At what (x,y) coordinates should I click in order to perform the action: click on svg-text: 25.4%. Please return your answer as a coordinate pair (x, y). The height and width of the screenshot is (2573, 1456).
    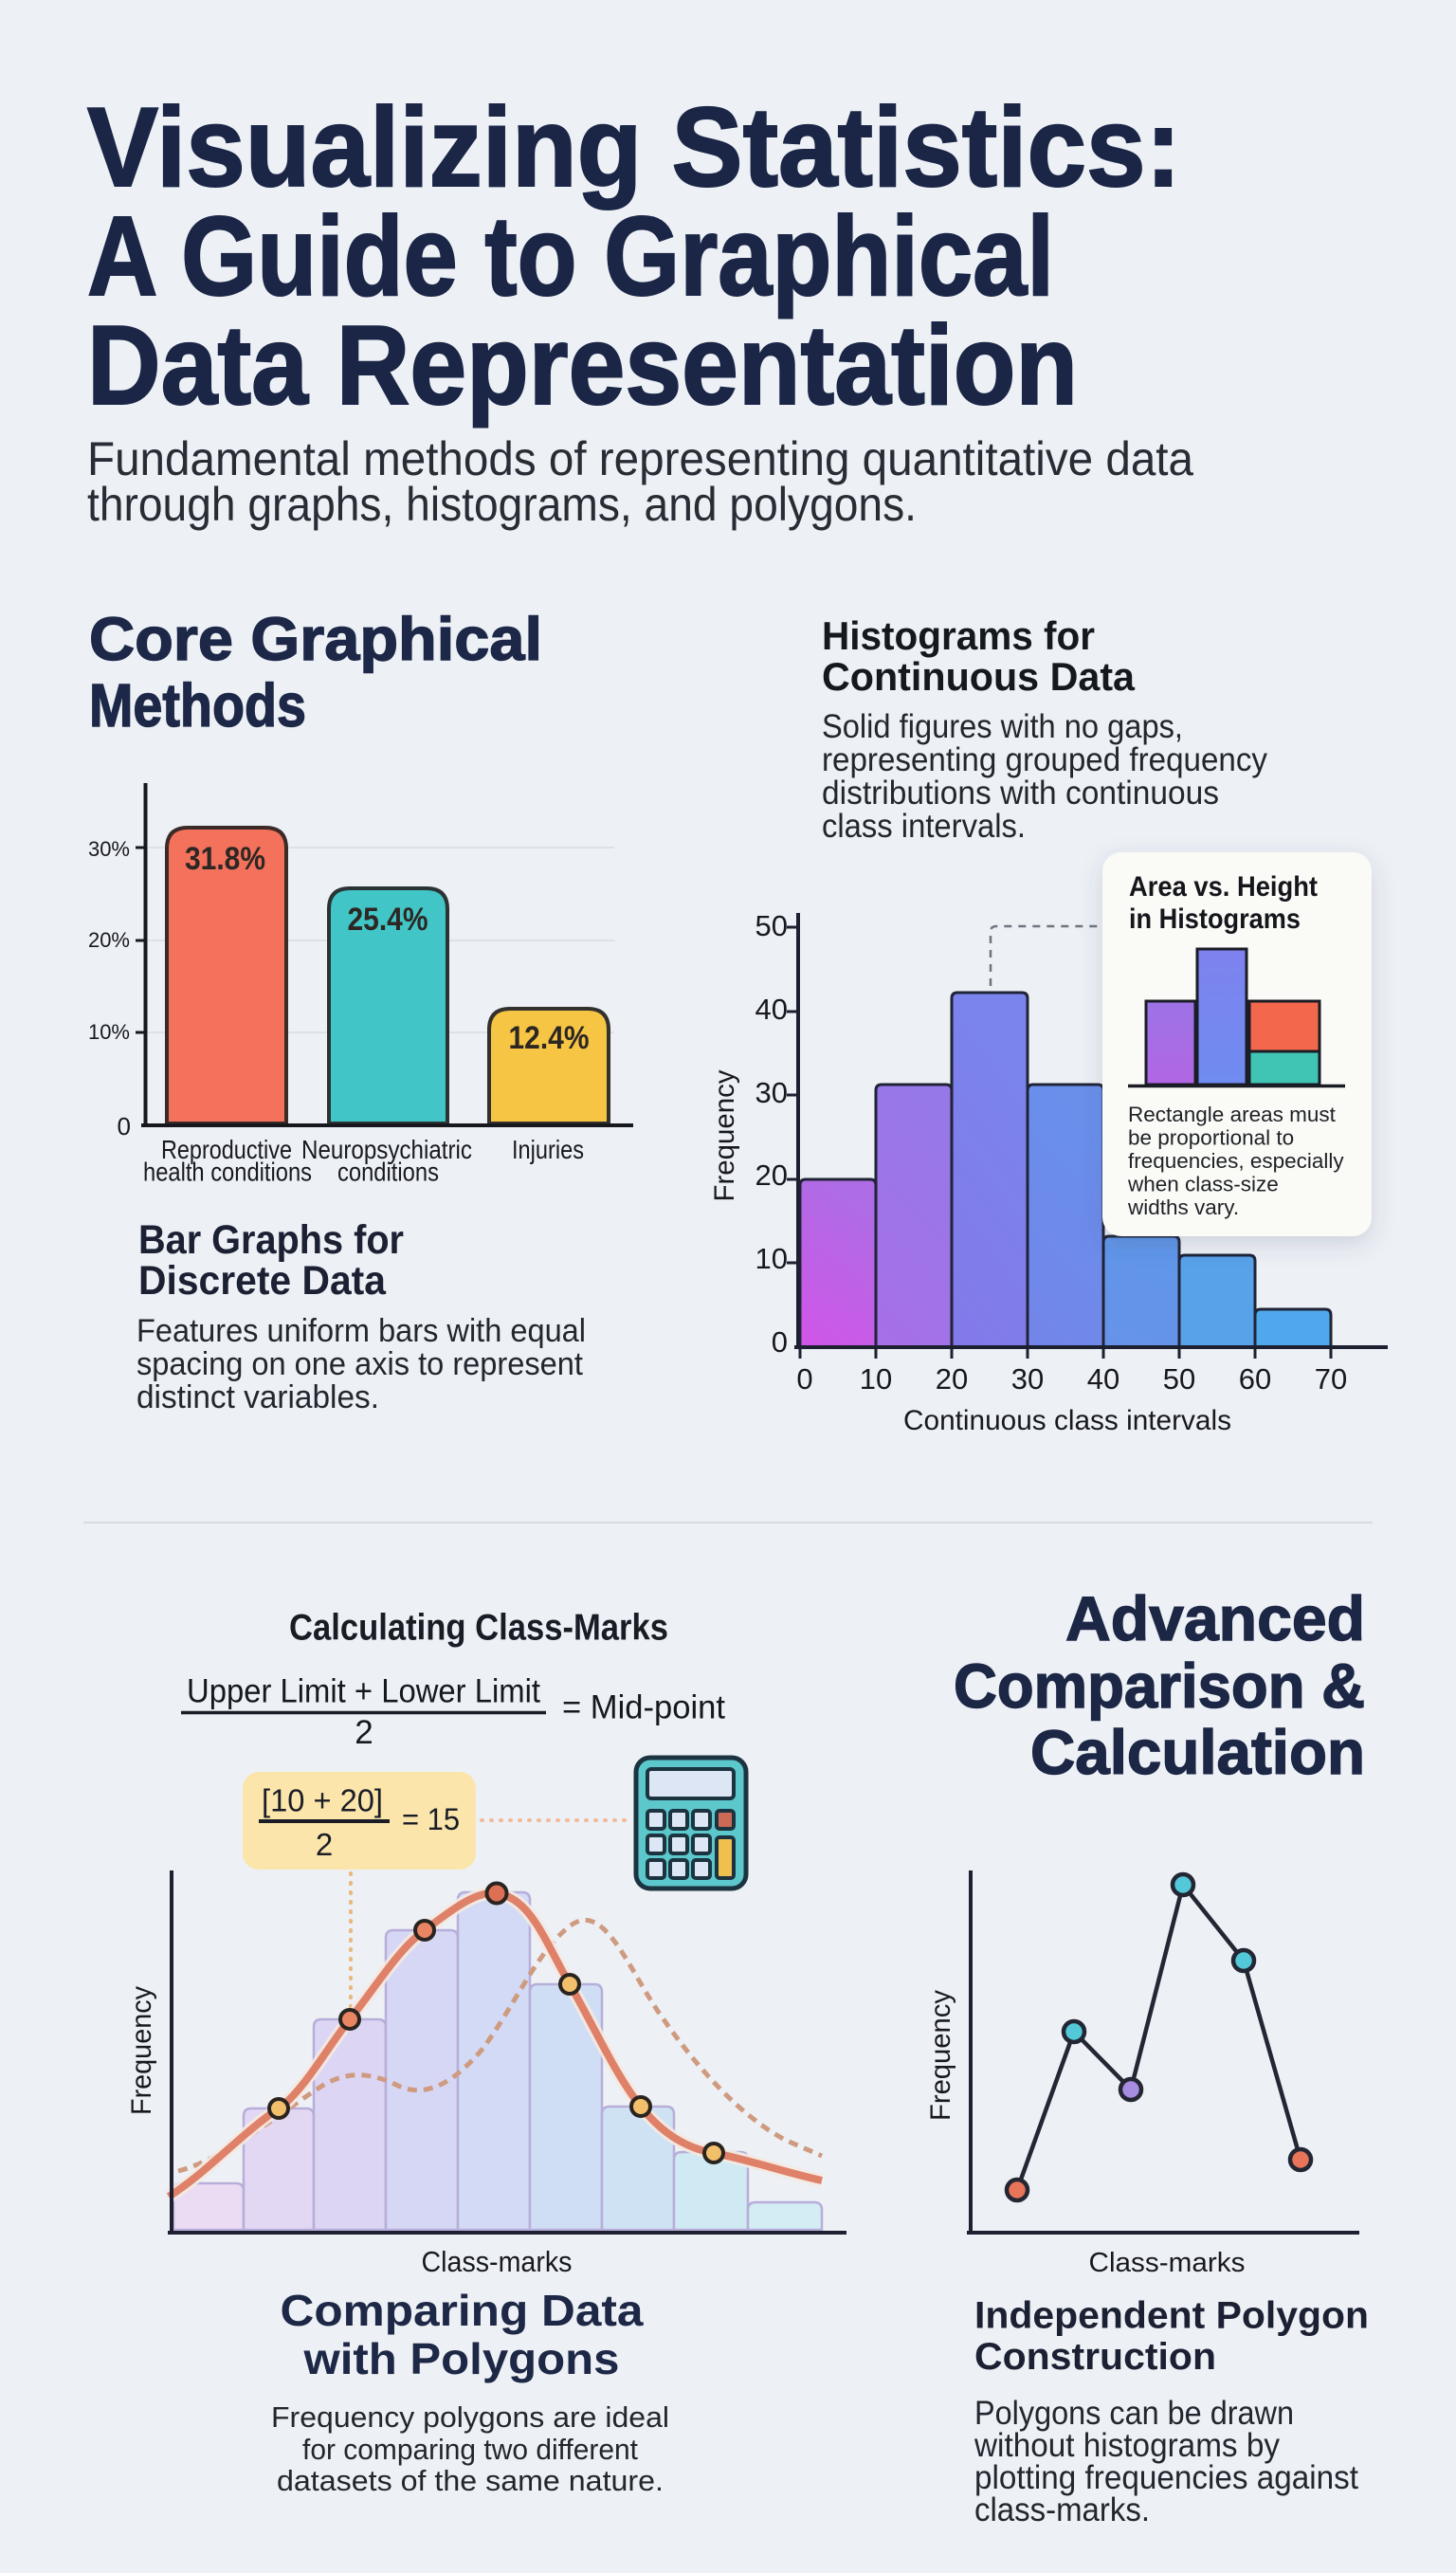
    Looking at the image, I should click on (388, 920).